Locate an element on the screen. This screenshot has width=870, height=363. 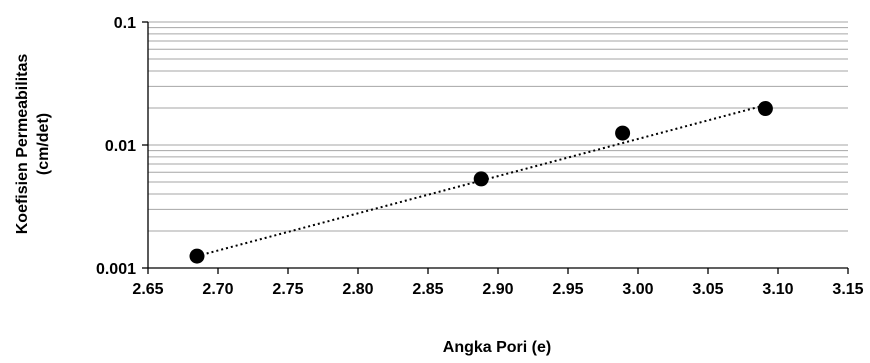
x-tick-label: 2.70 is located at coordinates (217, 289).